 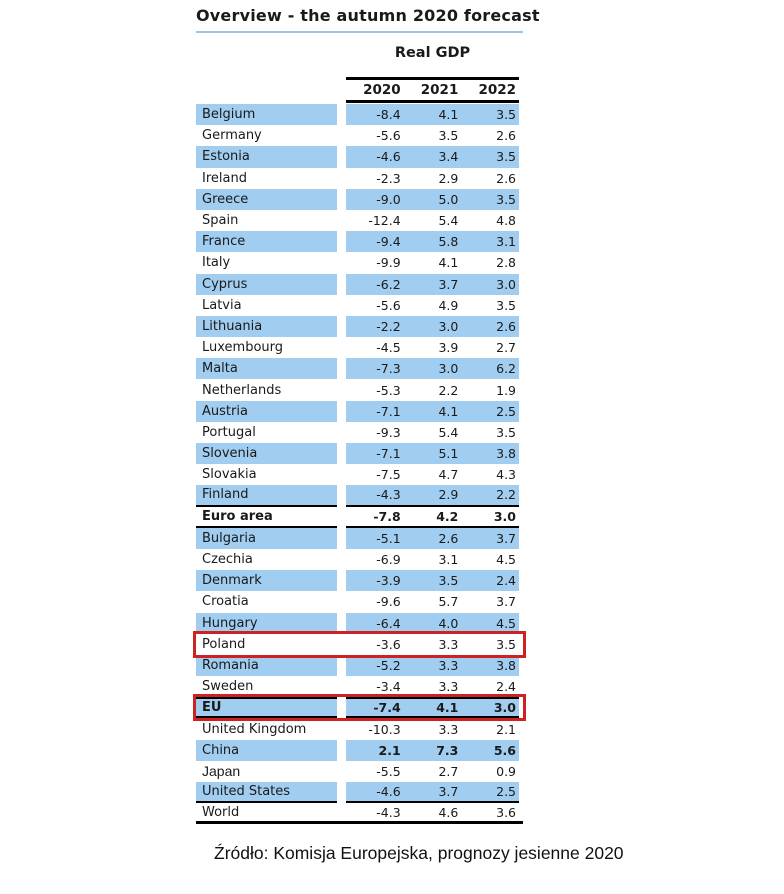 What do you see at coordinates (432, 347) in the screenshot?
I see `row-values: -4.5 3.9 2.7` at bounding box center [432, 347].